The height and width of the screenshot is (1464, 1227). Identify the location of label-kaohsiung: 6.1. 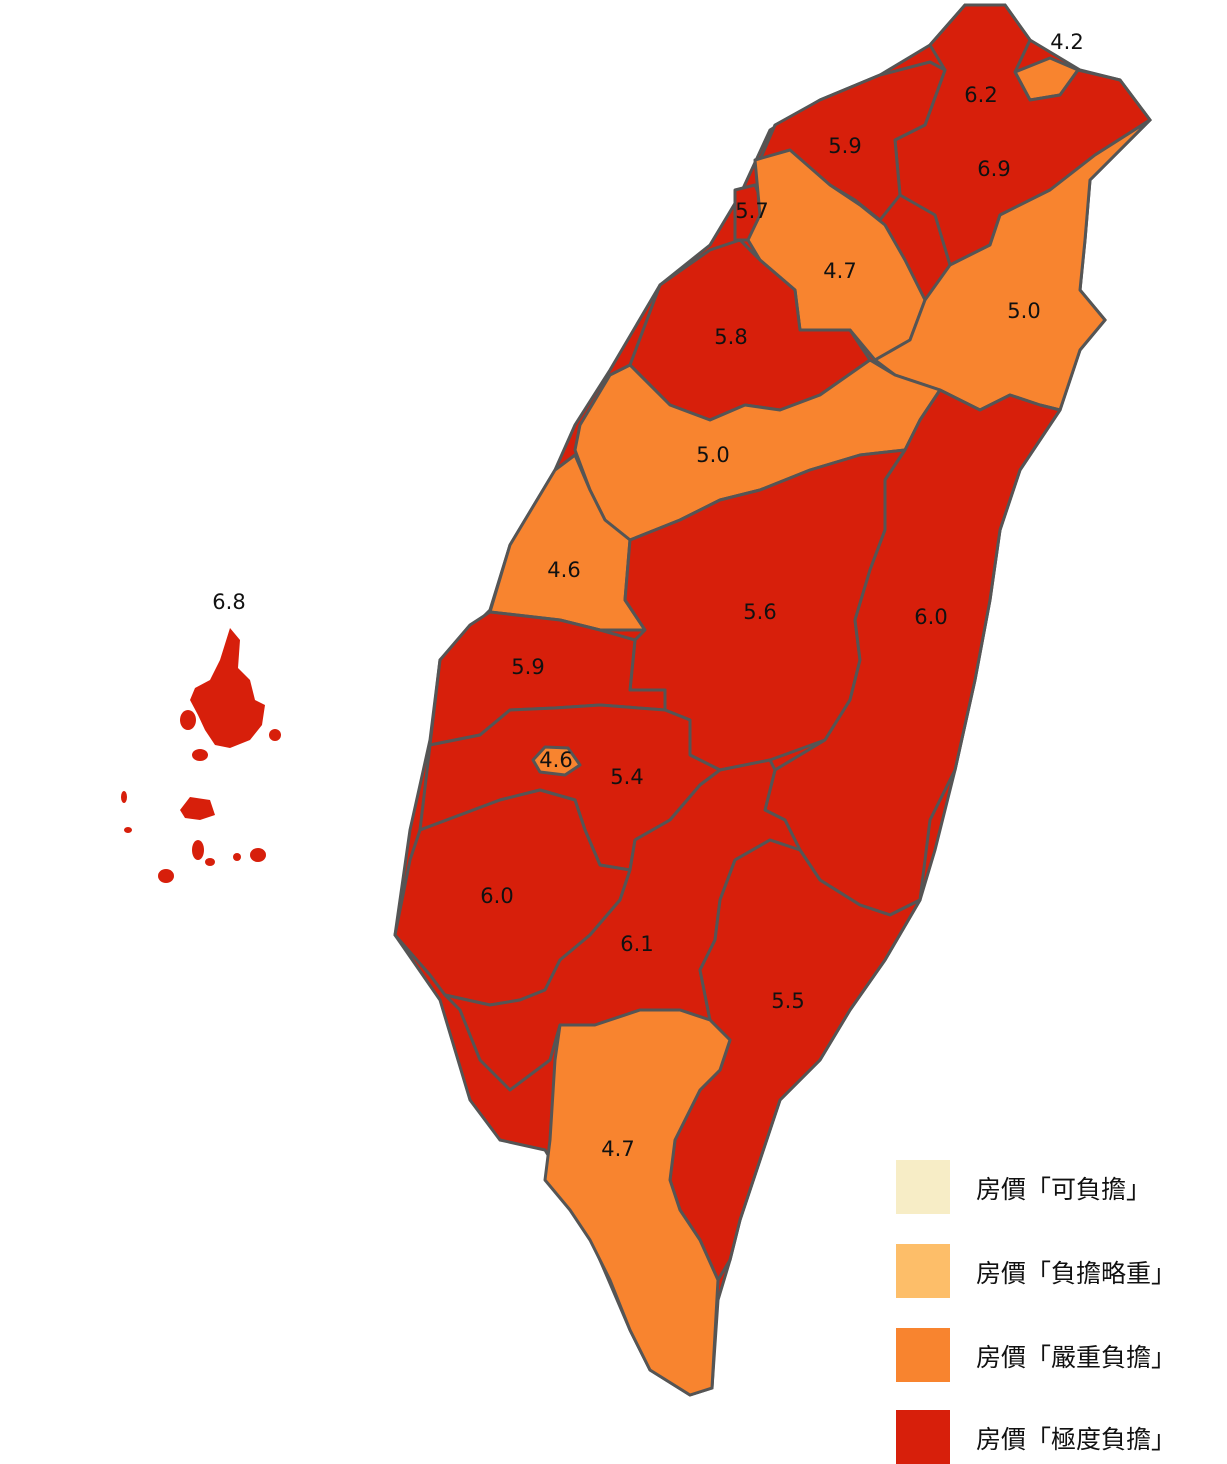
(636, 944).